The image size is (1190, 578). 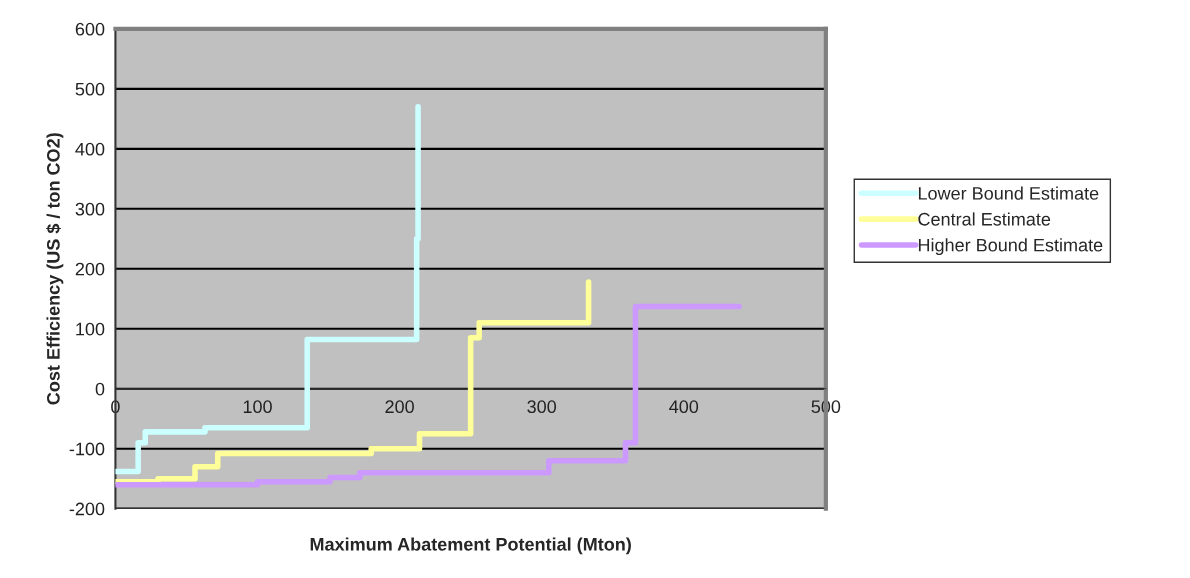 I want to click on y-tick-label: 500, so click(x=90, y=89).